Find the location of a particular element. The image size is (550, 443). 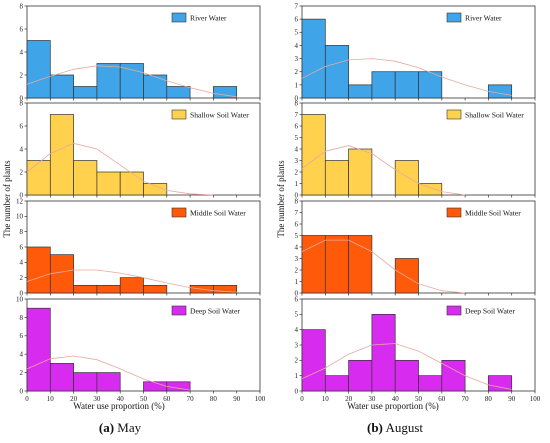

panel-may-shallow-soil-water: 0 2 4 6 8 Shallow Soil Water is located at coordinates (140, 149).